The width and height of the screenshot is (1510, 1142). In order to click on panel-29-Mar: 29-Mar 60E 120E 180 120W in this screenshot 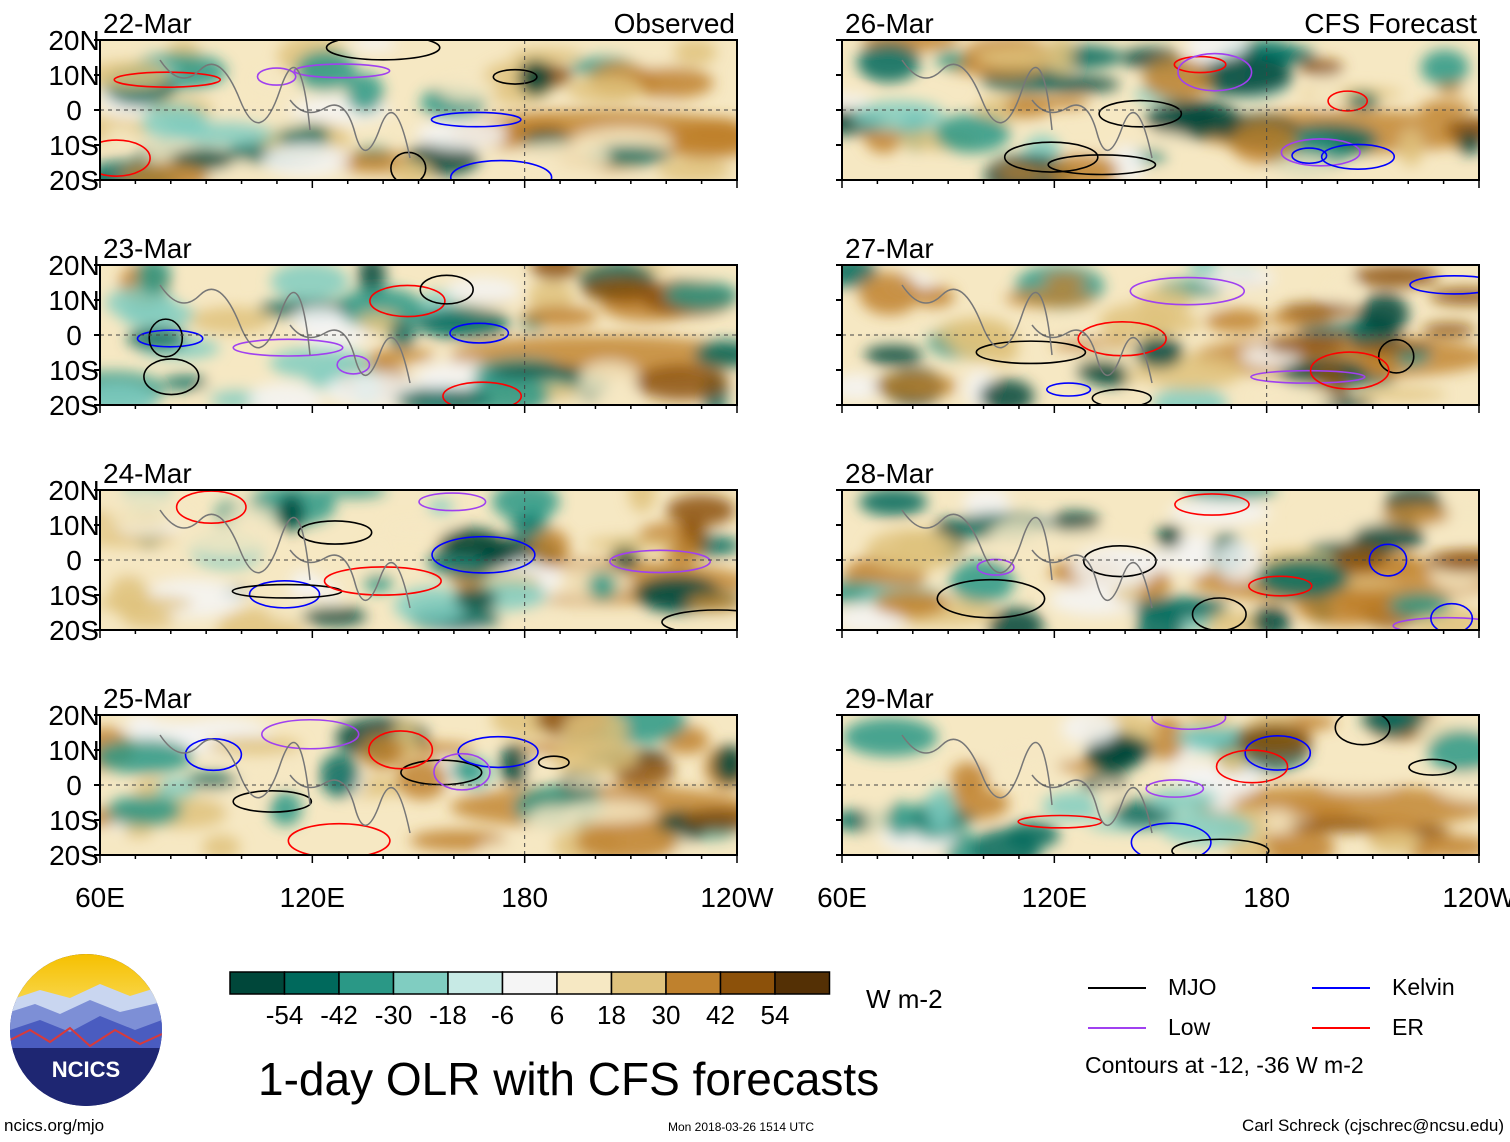, I will do `click(1163, 798)`.